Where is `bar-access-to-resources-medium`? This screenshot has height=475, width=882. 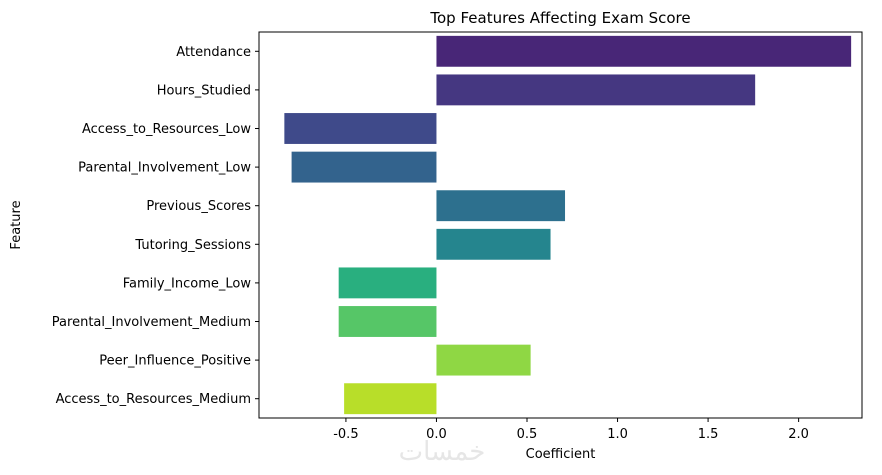 bar-access-to-resources-medium is located at coordinates (390, 399).